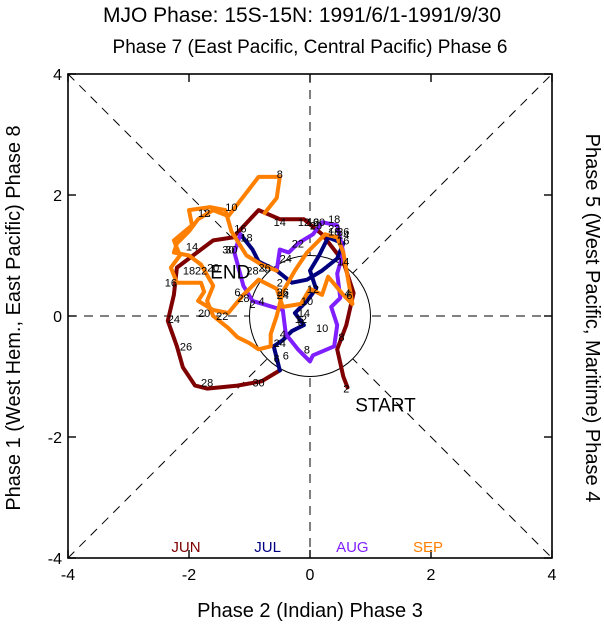 The image size is (604, 627). What do you see at coordinates (280, 175) in the screenshot?
I see `day-label-sep: 8` at bounding box center [280, 175].